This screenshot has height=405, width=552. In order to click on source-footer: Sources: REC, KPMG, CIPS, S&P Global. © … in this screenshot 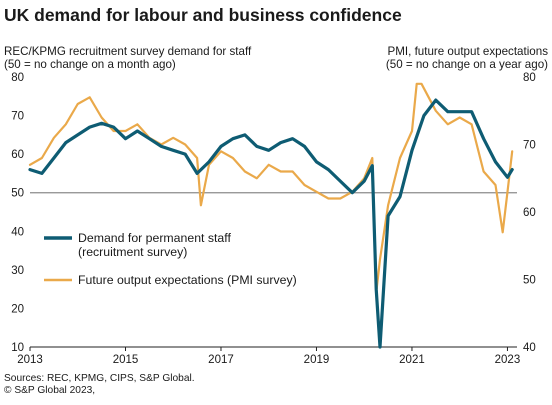, I will do `click(99, 385)`.